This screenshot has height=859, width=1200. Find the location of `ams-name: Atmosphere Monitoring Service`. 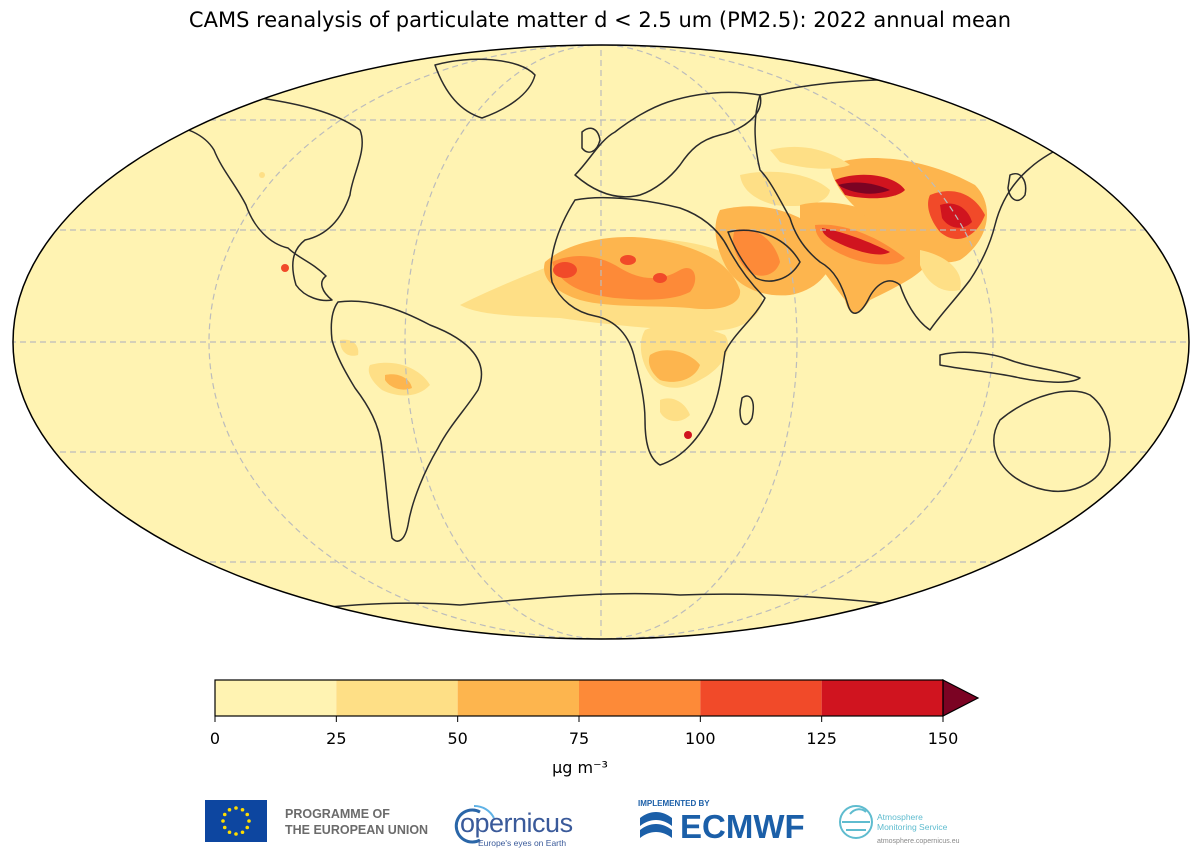

ams-name: Atmosphere Monitoring Service is located at coordinates (912, 822).